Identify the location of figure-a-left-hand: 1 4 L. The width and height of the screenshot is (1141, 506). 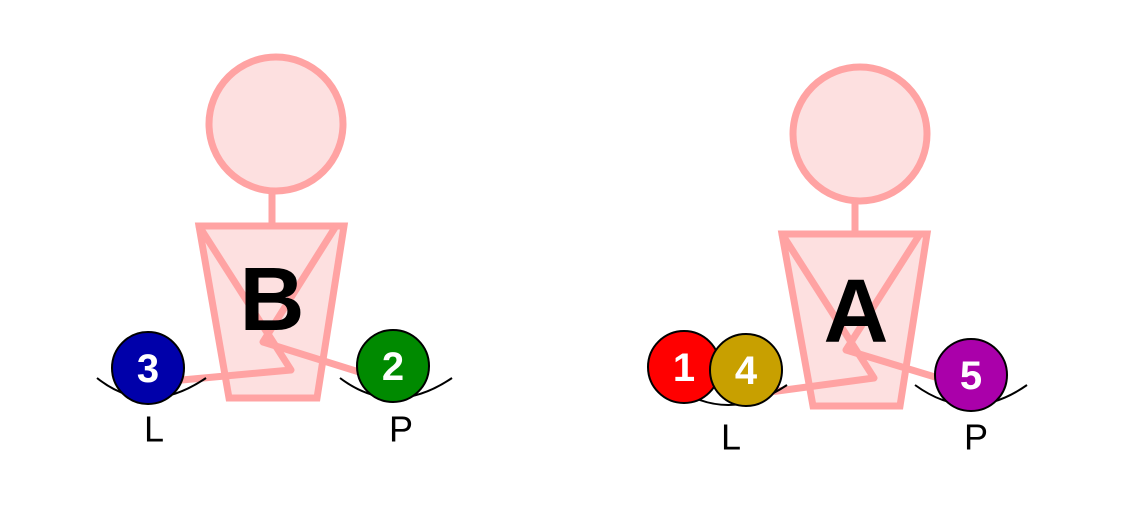
(717, 394).